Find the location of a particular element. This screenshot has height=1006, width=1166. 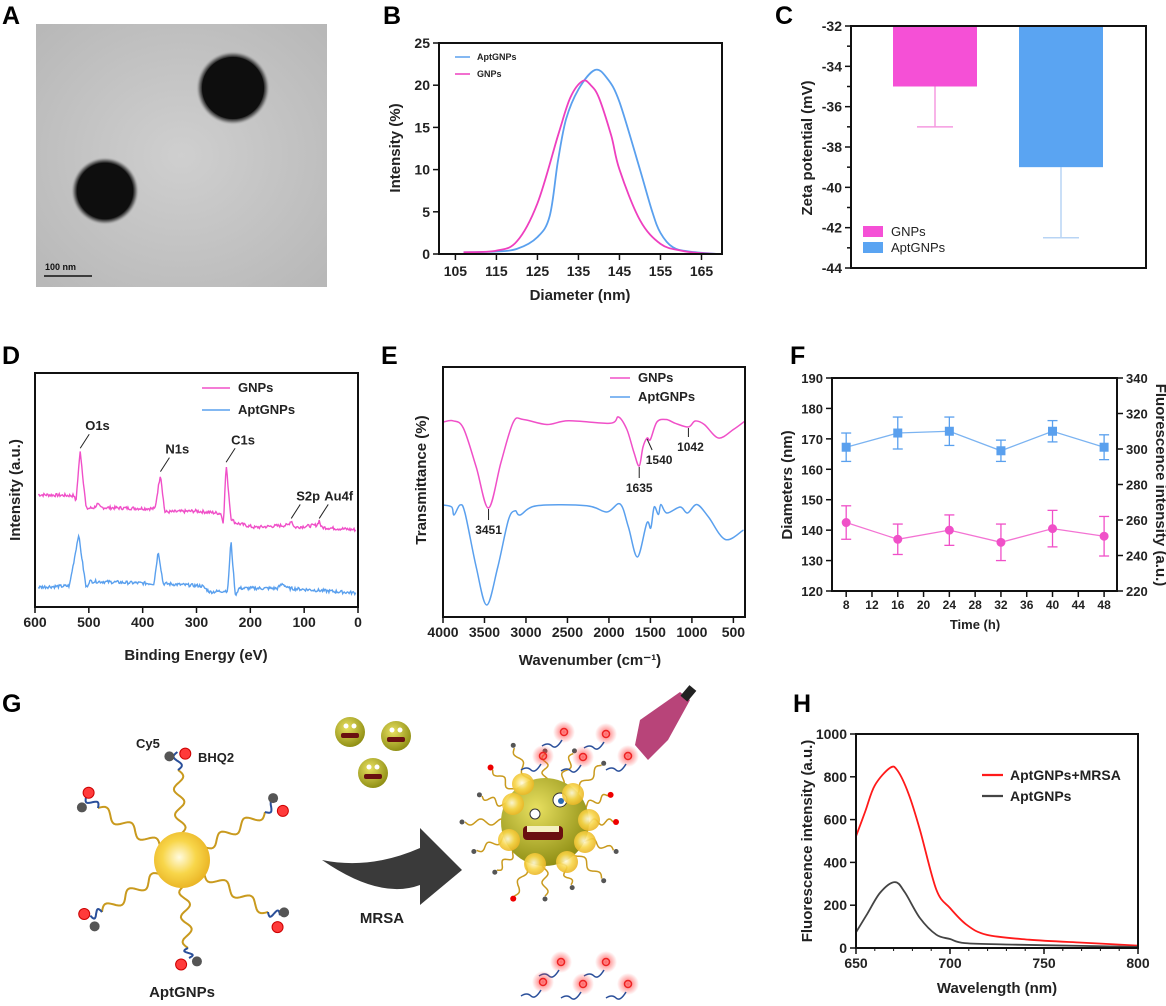

x-axis-title: Binding Energy (eV) is located at coordinates (195, 655).